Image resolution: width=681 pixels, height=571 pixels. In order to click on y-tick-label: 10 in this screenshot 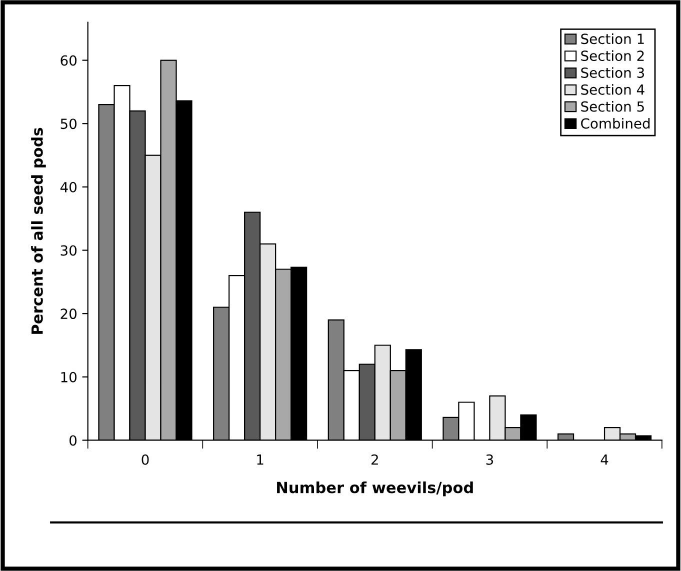, I will do `click(69, 377)`.